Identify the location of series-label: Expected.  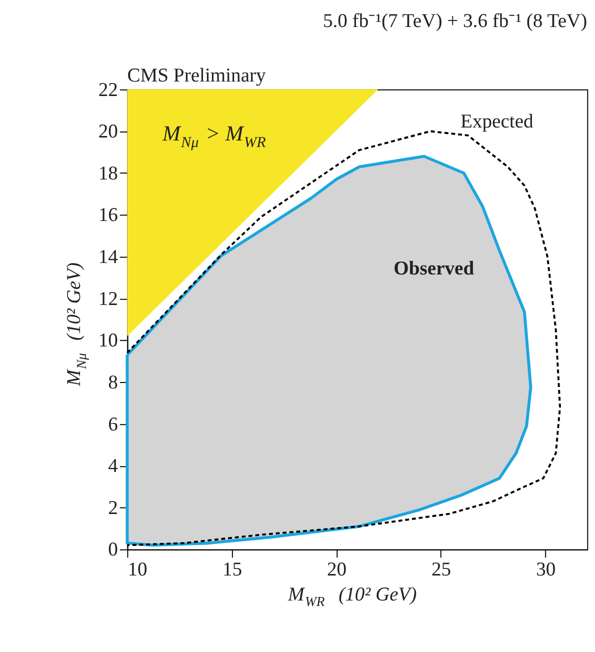
(497, 121).